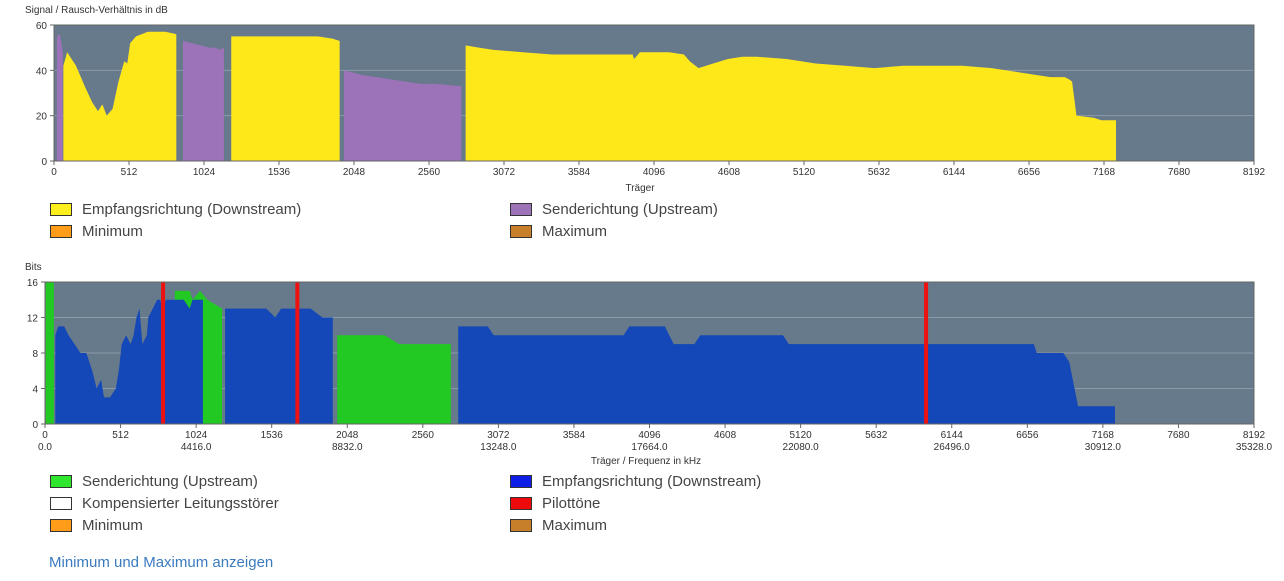 Image resolution: width=1284 pixels, height=581 pixels. Describe the element at coordinates (35, 390) in the screenshot. I see `y-tick-label: 4` at that location.